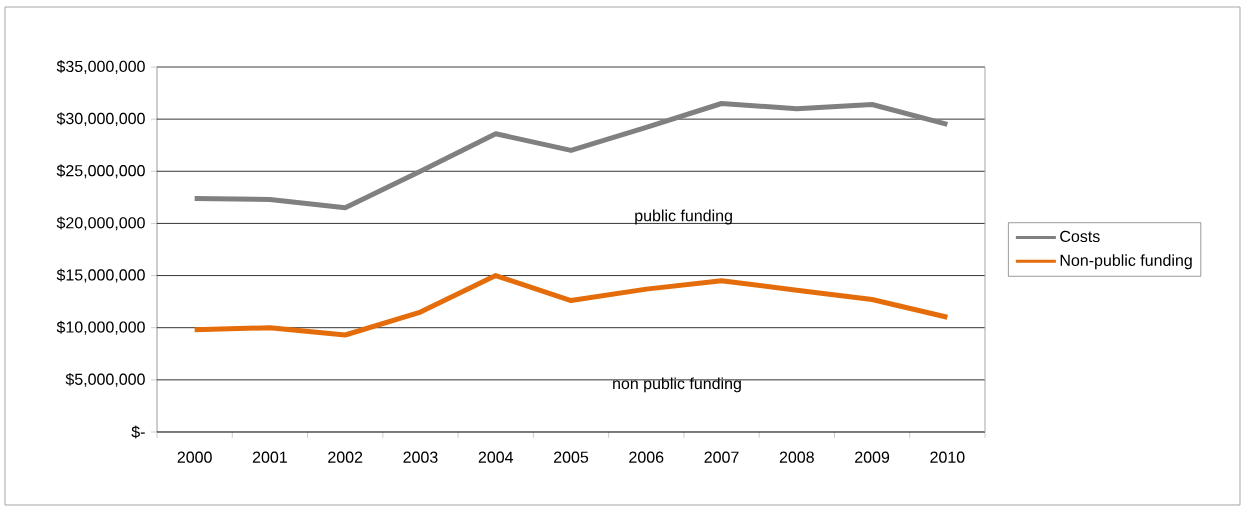  Describe the element at coordinates (872, 457) in the screenshot. I see `x-tick-label: 2009` at that location.